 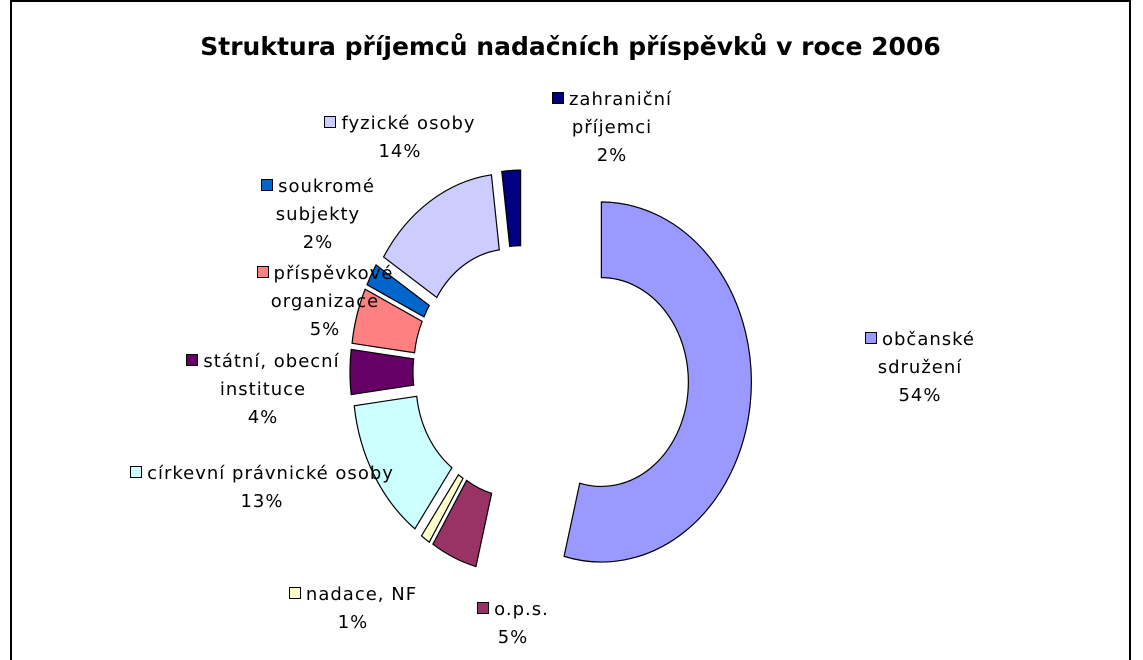 I want to click on value-label: 1%, so click(x=353, y=622).